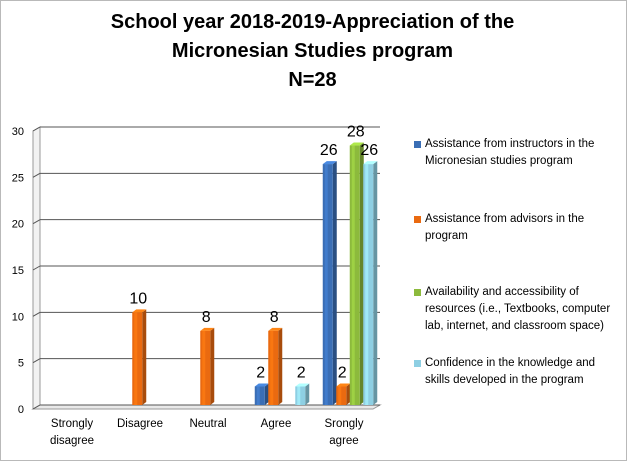 This screenshot has height=461, width=627. I want to click on data-label: 10, so click(138, 298).